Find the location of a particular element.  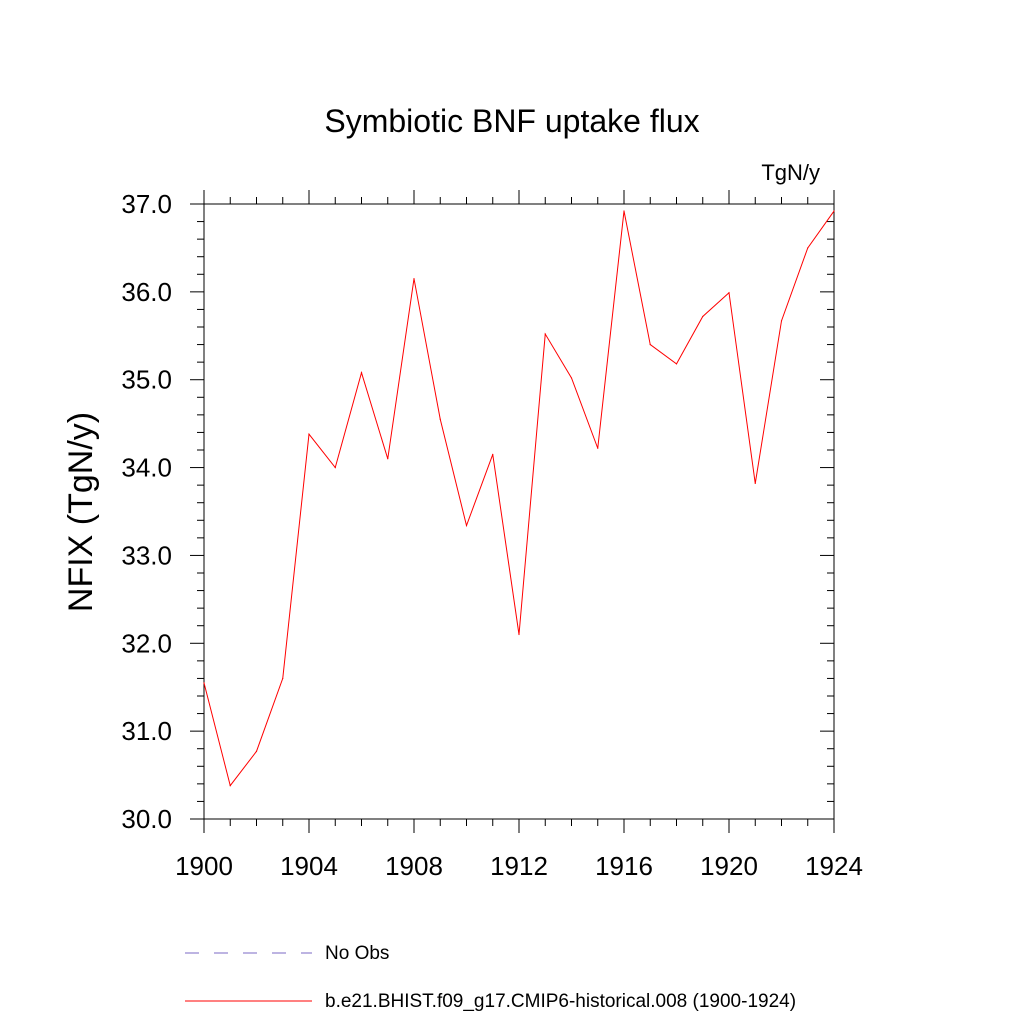

x-tick-label: 1904 is located at coordinates (309, 866).